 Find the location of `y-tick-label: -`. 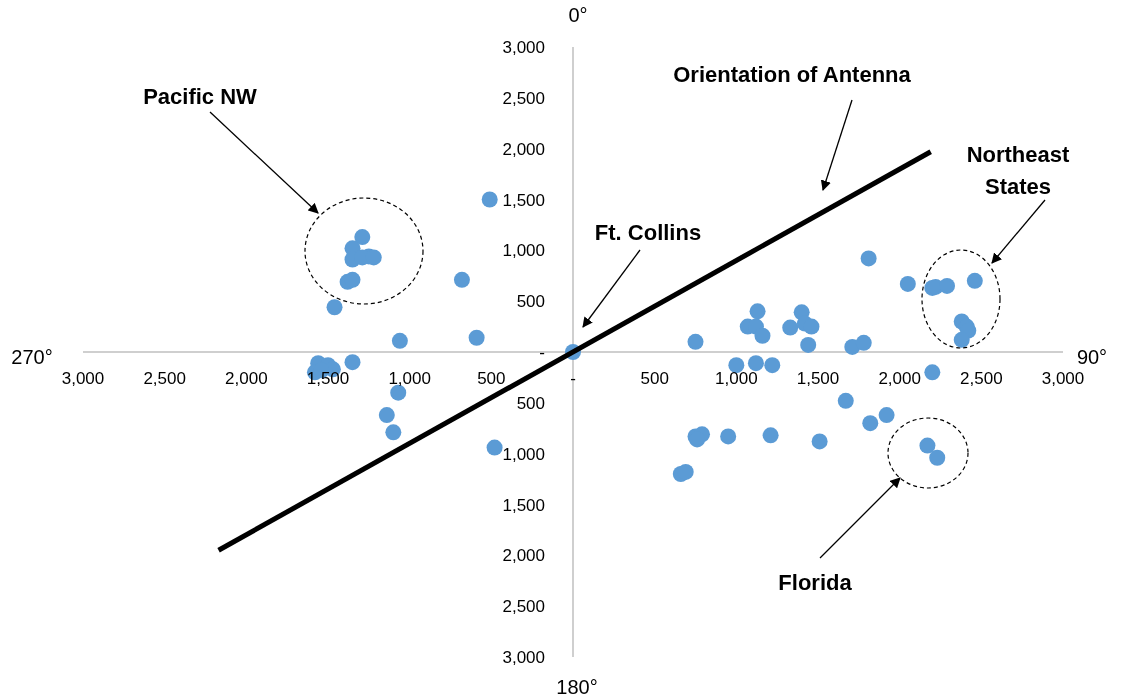

y-tick-label: - is located at coordinates (542, 352).